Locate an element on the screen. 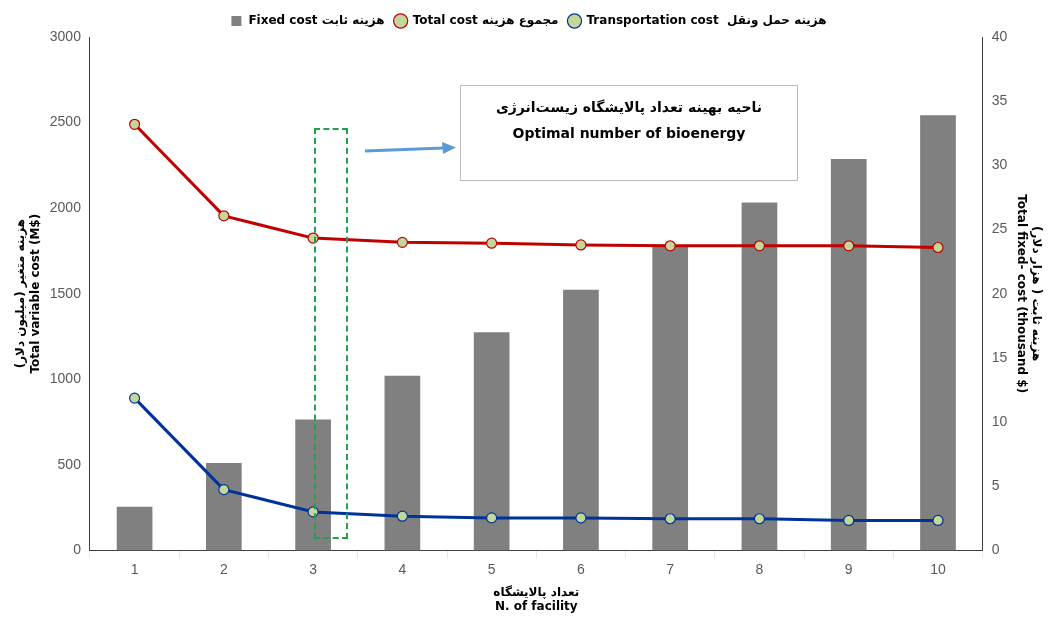  annotation: ناحیه بهینه تعداد پالایشگاه زیست‌انرژی is located at coordinates (629, 108).